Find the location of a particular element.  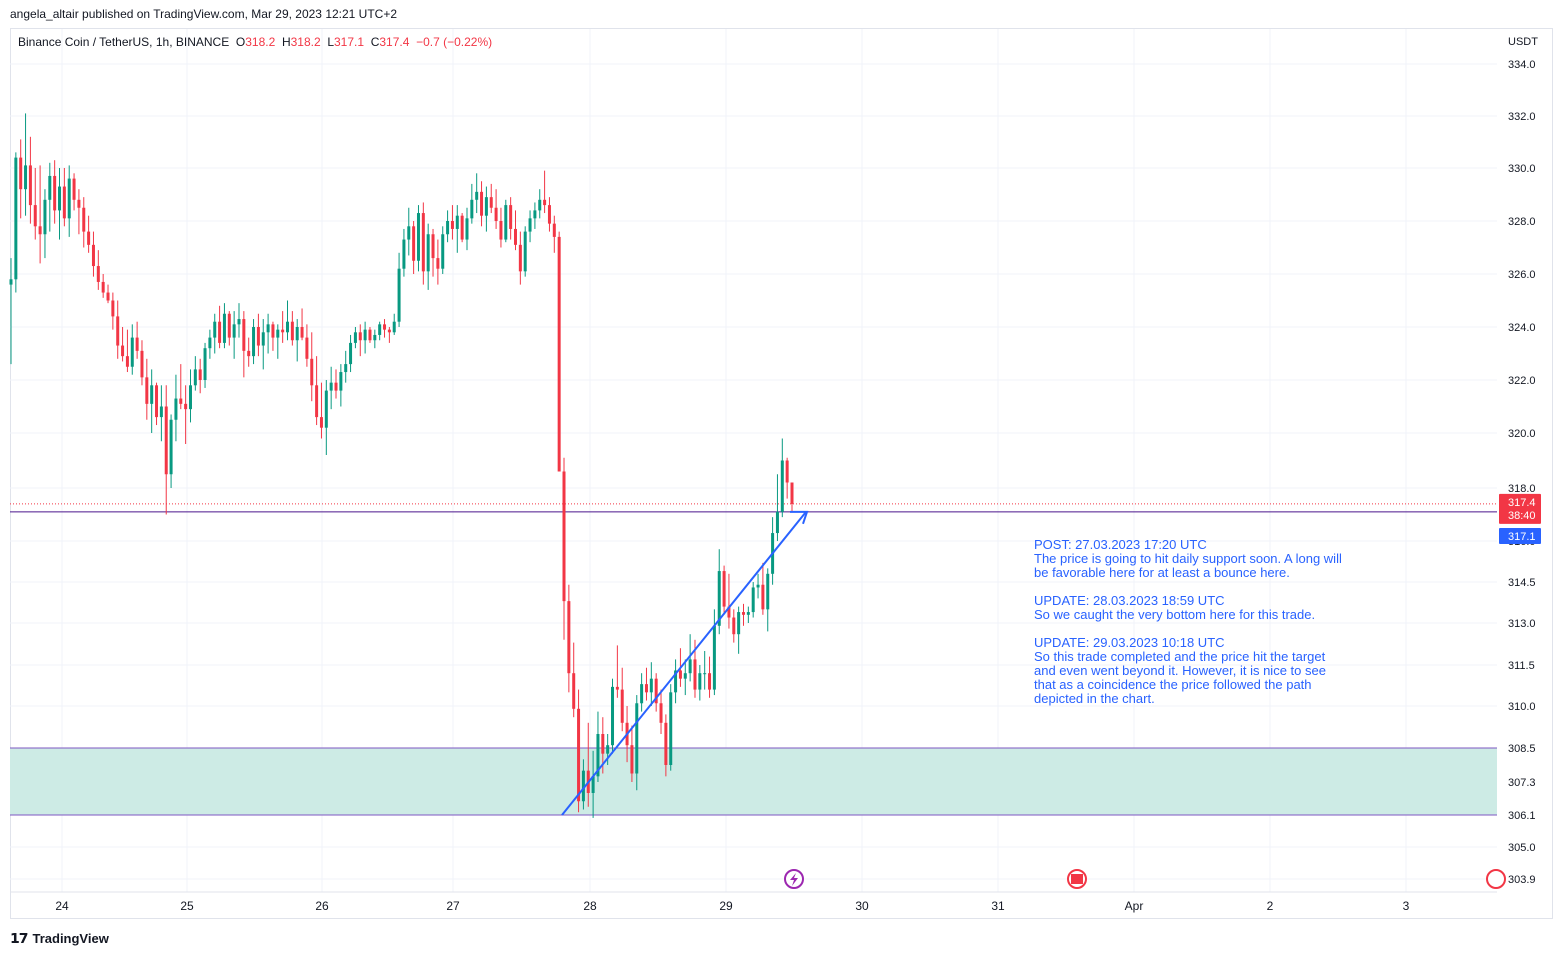

tradingview-logo: 𝟭𝟳 TradingView is located at coordinates (59, 938).